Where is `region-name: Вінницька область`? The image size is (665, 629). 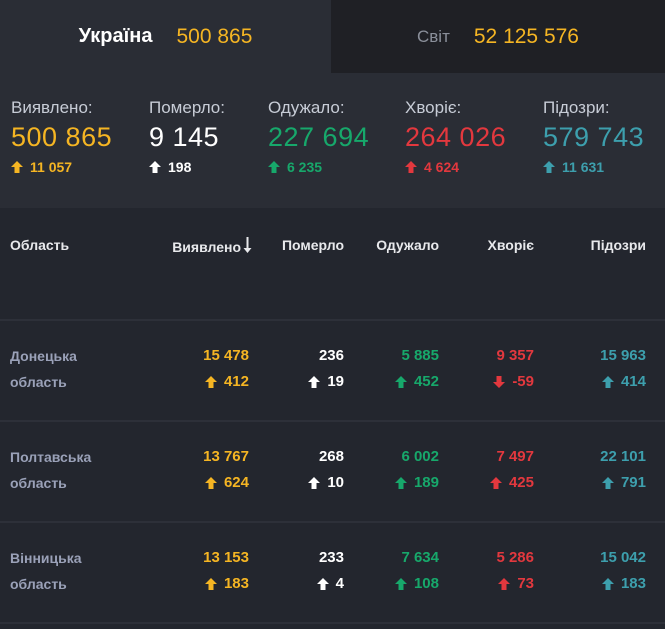
region-name: Вінницька область is located at coordinates (46, 571).